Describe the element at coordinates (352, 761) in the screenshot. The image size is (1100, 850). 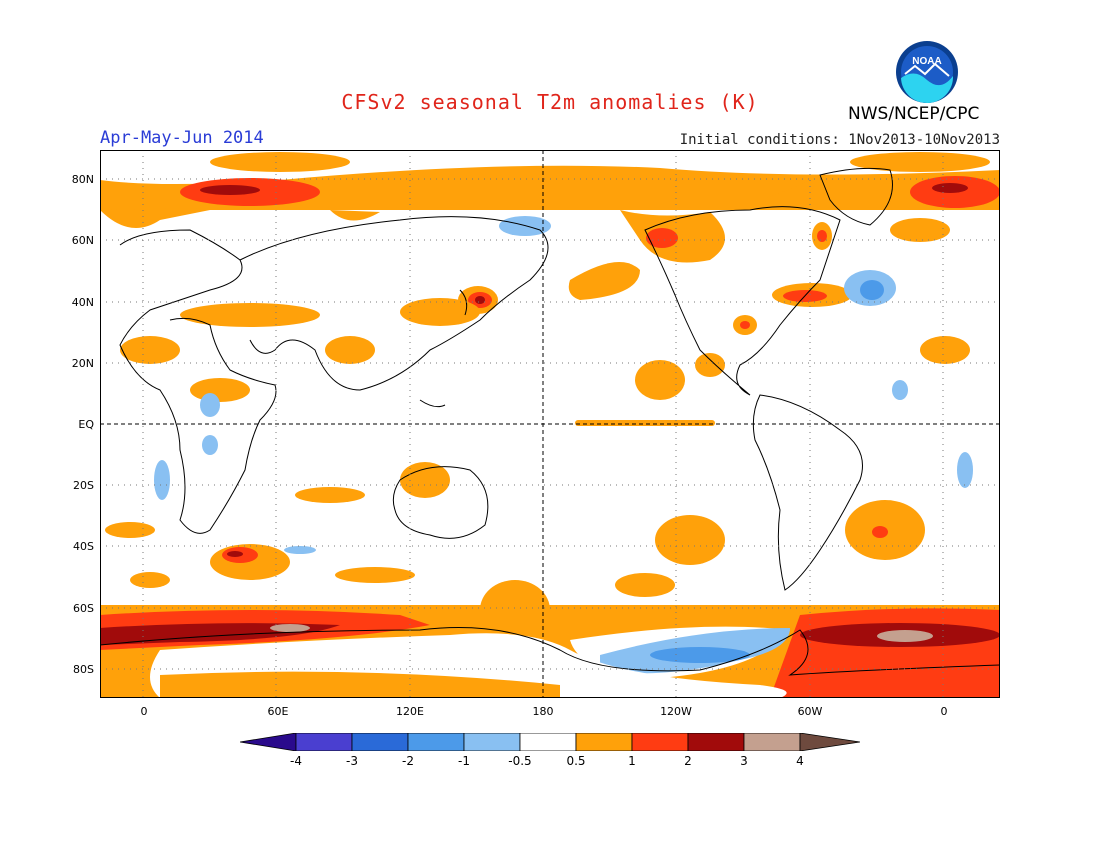
I see `colorbar-label: -3` at that location.